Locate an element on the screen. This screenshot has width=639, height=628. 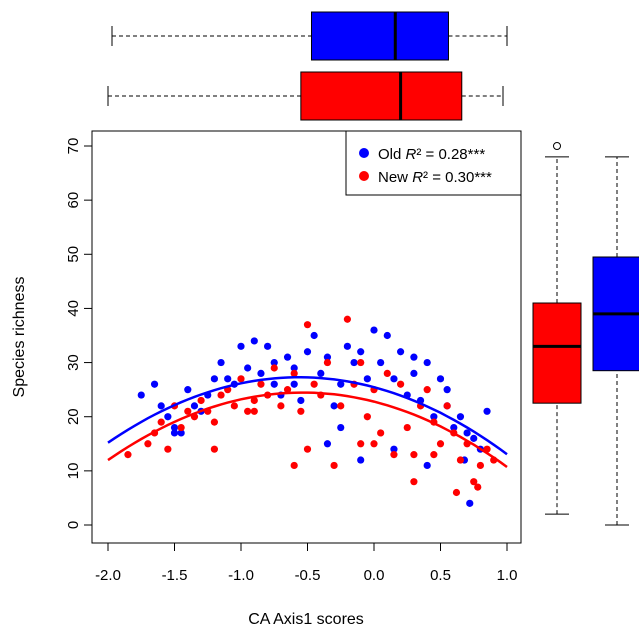
y-tick-label: 70 is located at coordinates (73, 146).